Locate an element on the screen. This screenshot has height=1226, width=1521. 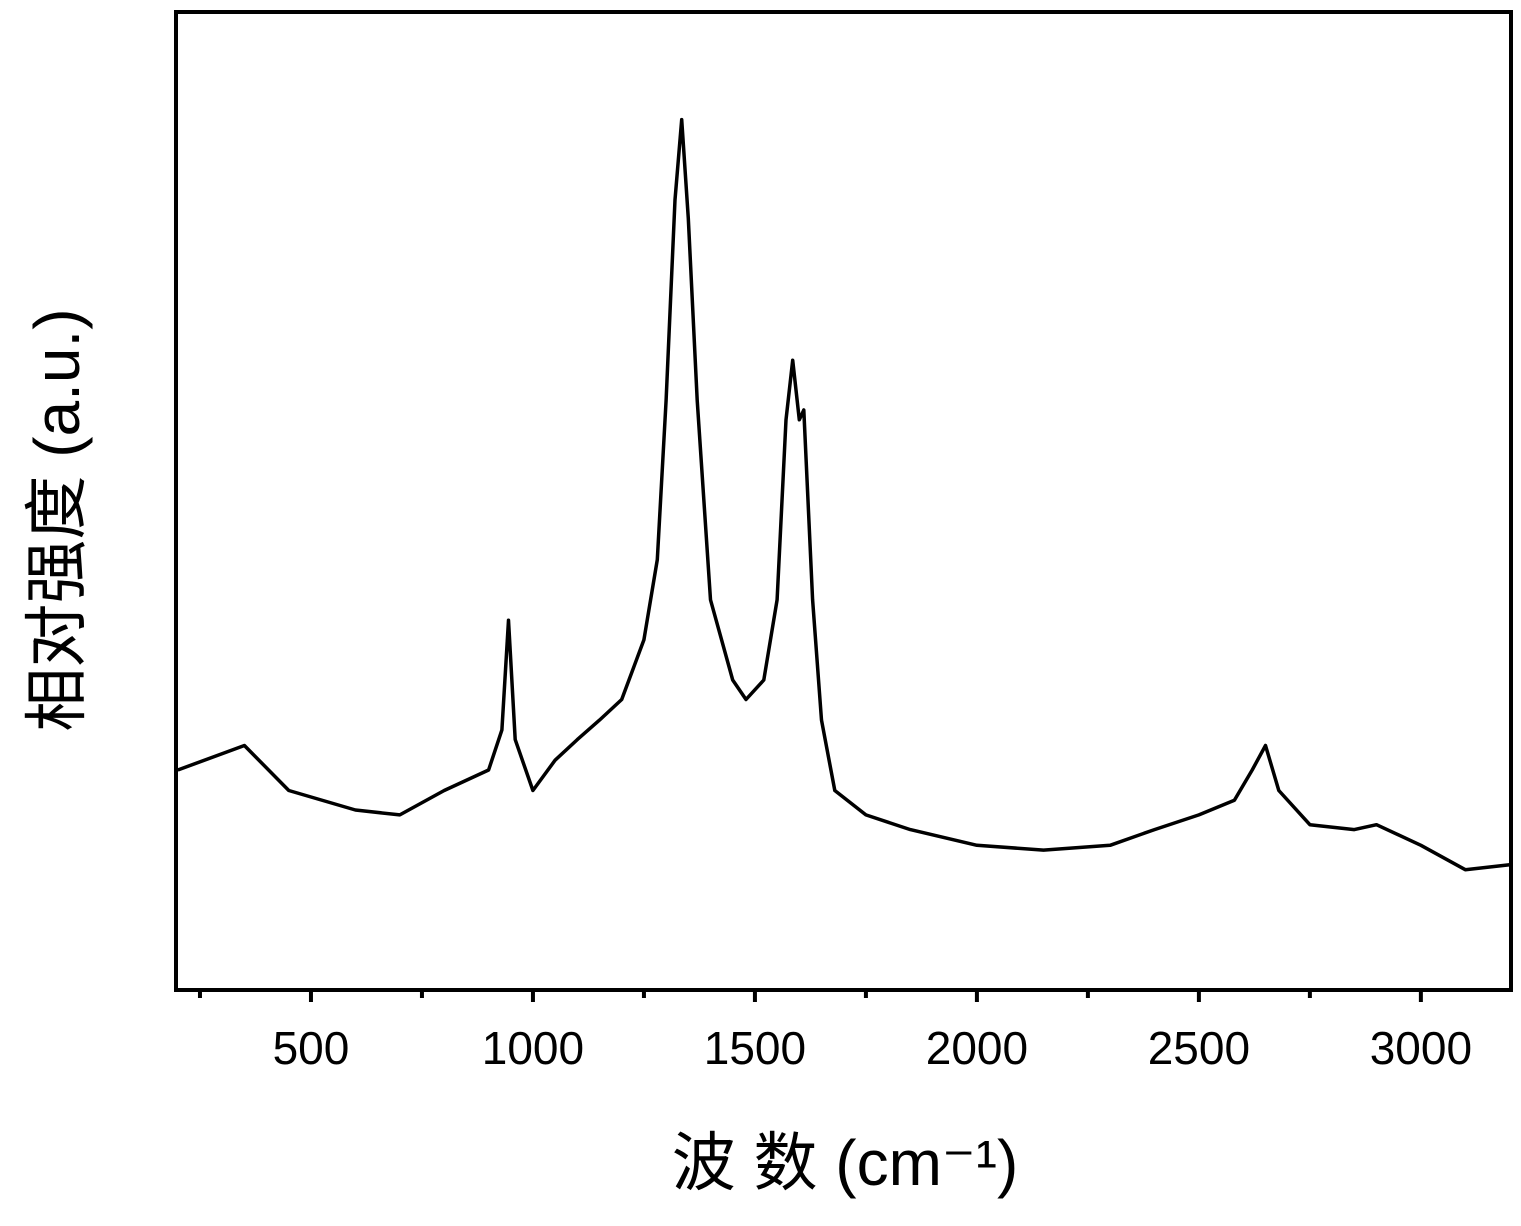
y-axis-label: 相对强度 (a.u.) is located at coordinates (57, 519).